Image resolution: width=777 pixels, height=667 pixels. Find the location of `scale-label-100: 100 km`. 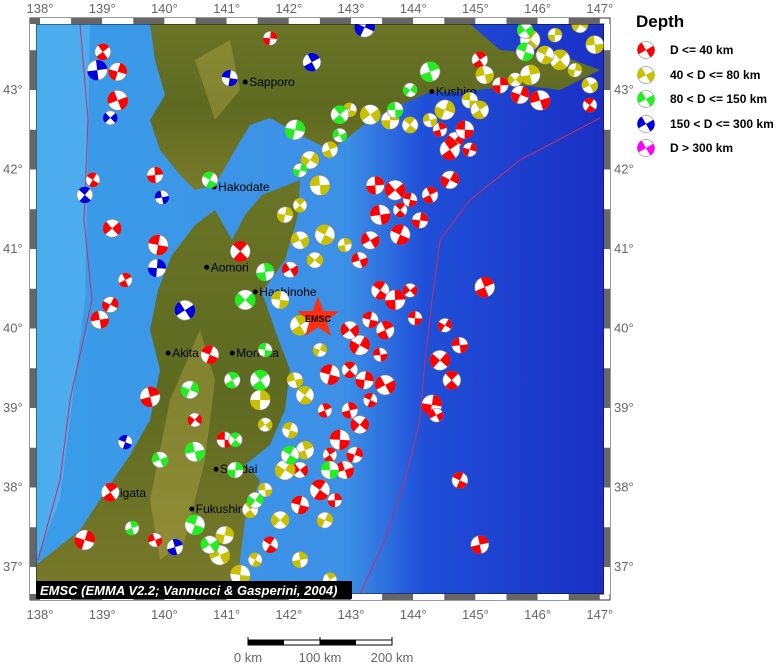

scale-label-100: 100 km is located at coordinates (320, 656).